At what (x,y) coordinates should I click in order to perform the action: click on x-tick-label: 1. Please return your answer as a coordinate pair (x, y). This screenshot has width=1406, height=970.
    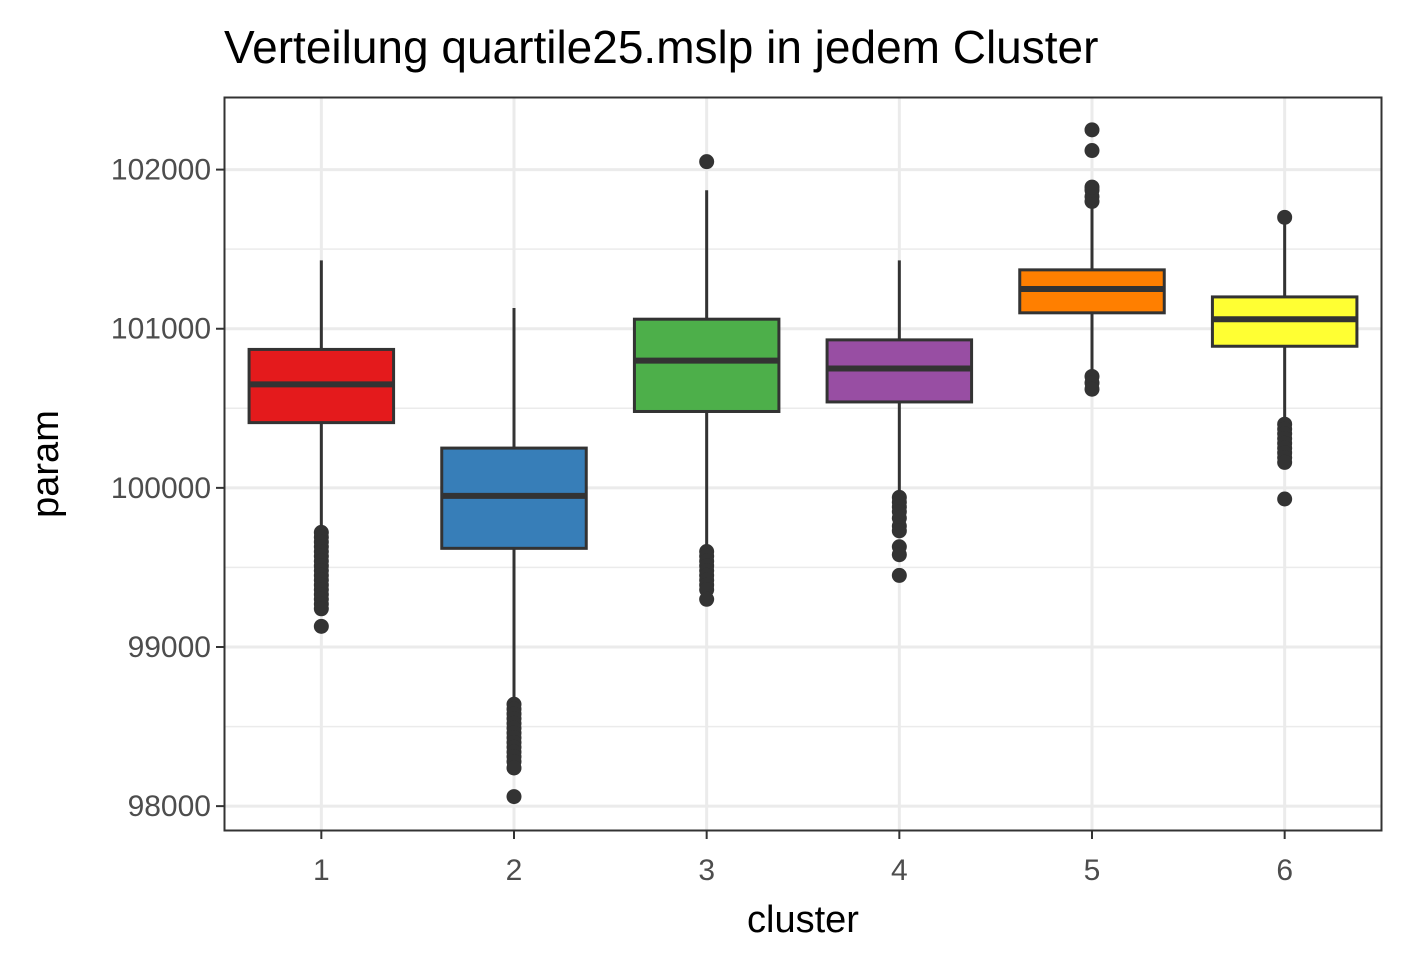
    Looking at the image, I should click on (321, 870).